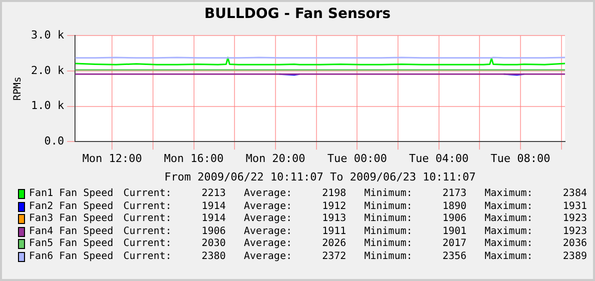 The image size is (595, 281). Describe the element at coordinates (520, 159) in the screenshot. I see `x-tick-label: Tue 08:00` at that location.